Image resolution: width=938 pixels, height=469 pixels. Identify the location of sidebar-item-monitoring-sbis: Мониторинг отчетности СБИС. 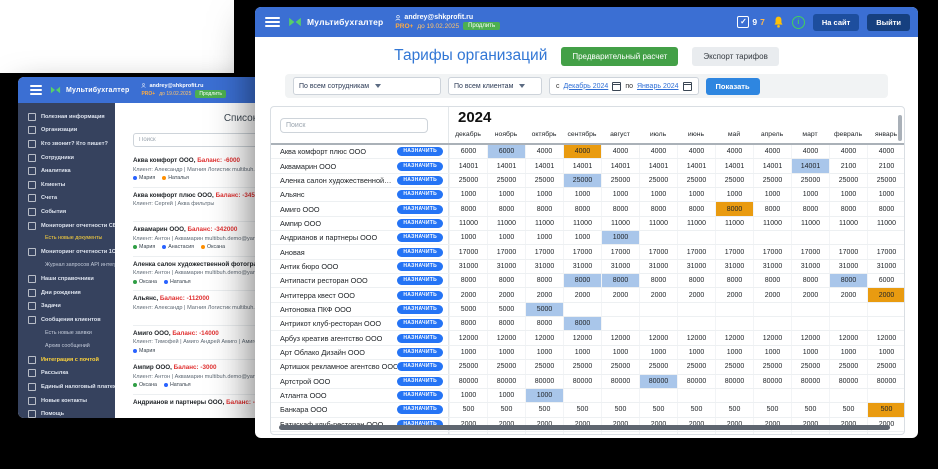
(66, 226).